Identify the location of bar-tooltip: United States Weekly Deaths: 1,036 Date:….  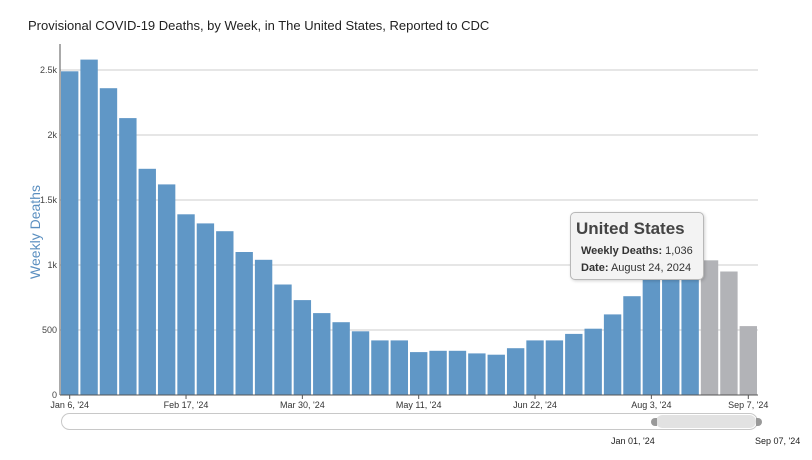
(637, 246).